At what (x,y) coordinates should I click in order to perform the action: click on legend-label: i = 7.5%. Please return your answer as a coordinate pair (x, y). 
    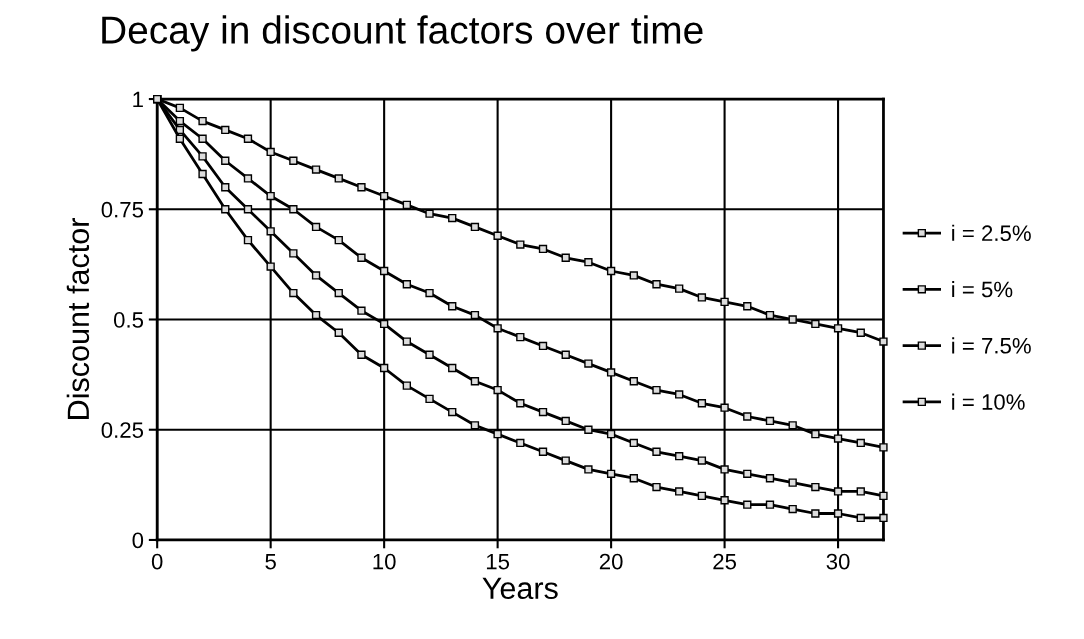
    Looking at the image, I should click on (991, 345).